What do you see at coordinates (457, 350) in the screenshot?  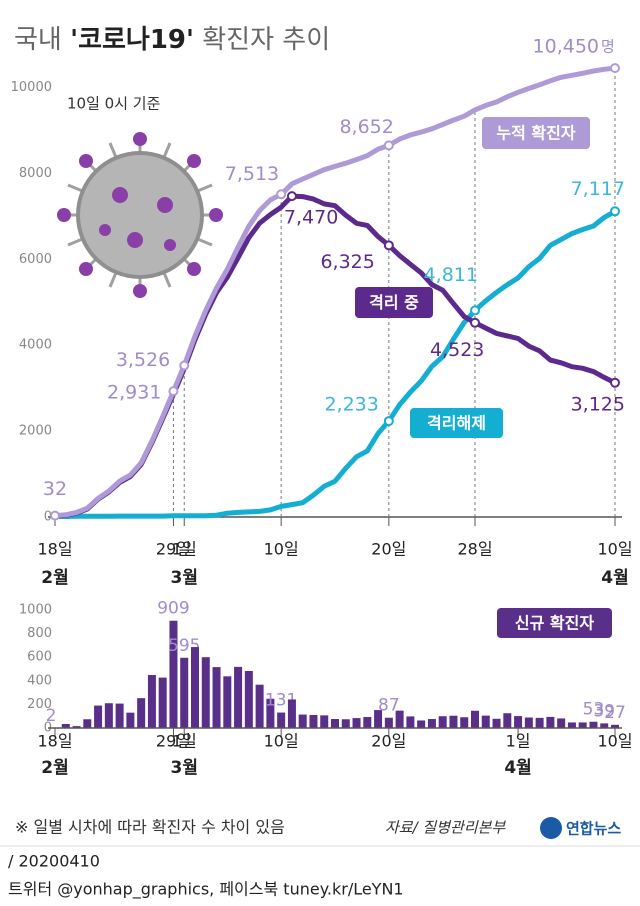 I see `value-label: 4,523` at bounding box center [457, 350].